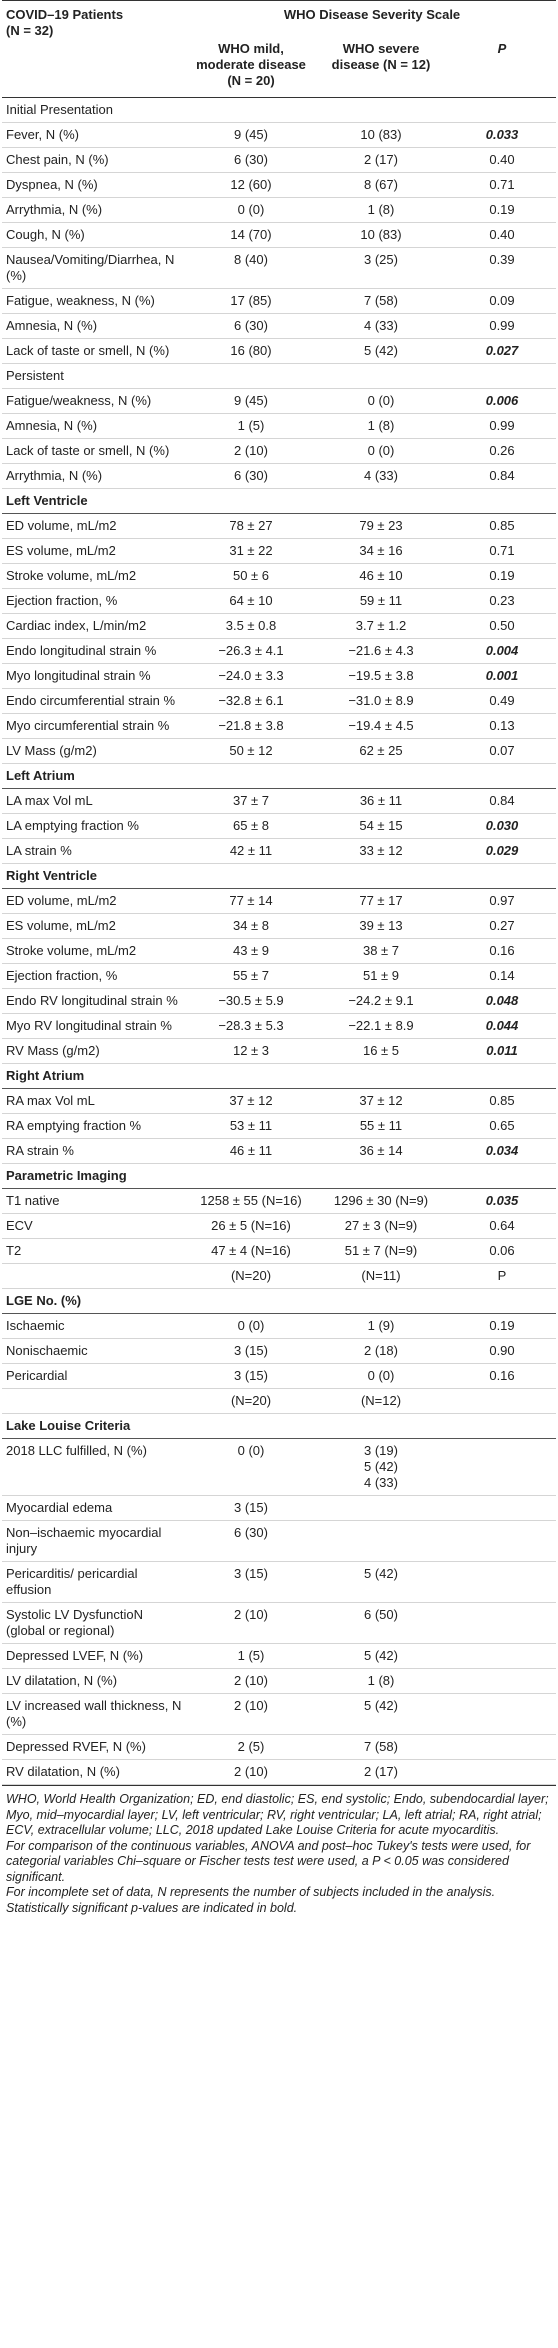 The width and height of the screenshot is (558, 2348). What do you see at coordinates (95, 551) in the screenshot?
I see `row-label: ES volume, mL/m2` at bounding box center [95, 551].